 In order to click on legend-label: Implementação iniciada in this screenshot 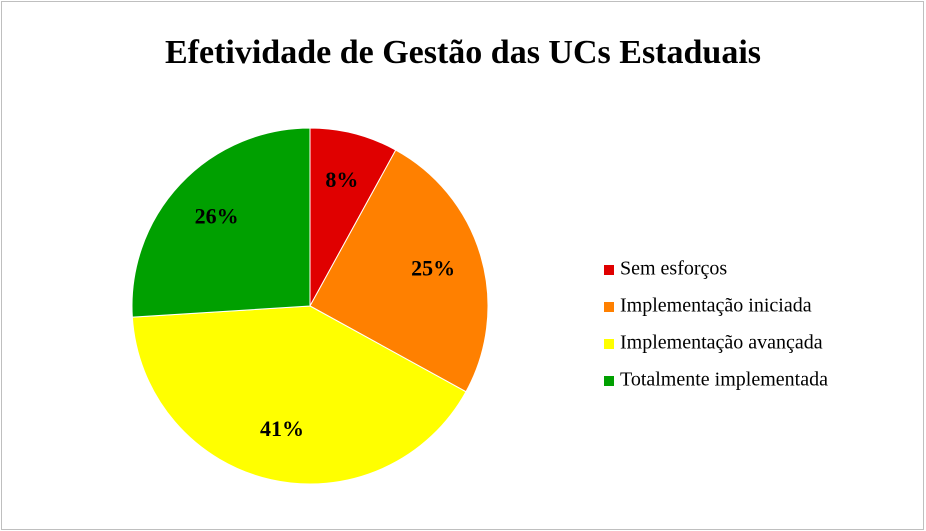, I will do `click(716, 306)`.